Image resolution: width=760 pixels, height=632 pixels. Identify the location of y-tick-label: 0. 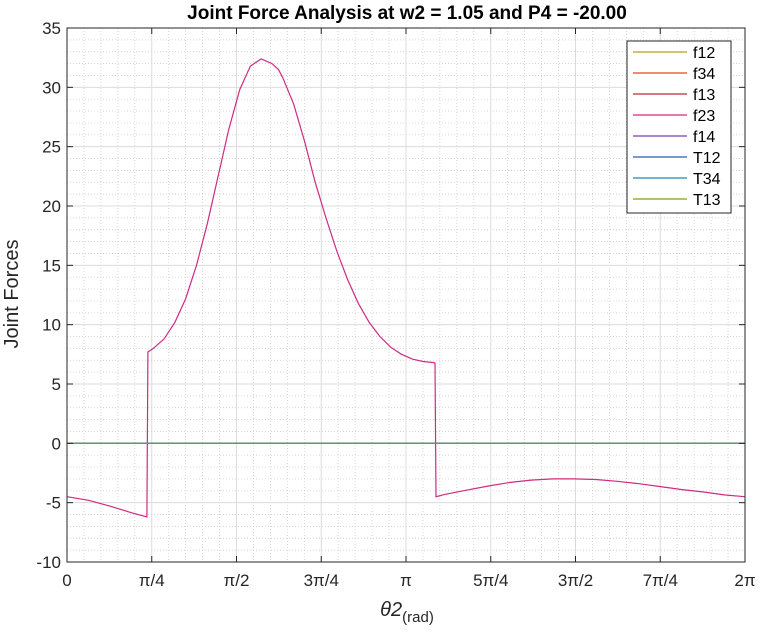
(56, 443).